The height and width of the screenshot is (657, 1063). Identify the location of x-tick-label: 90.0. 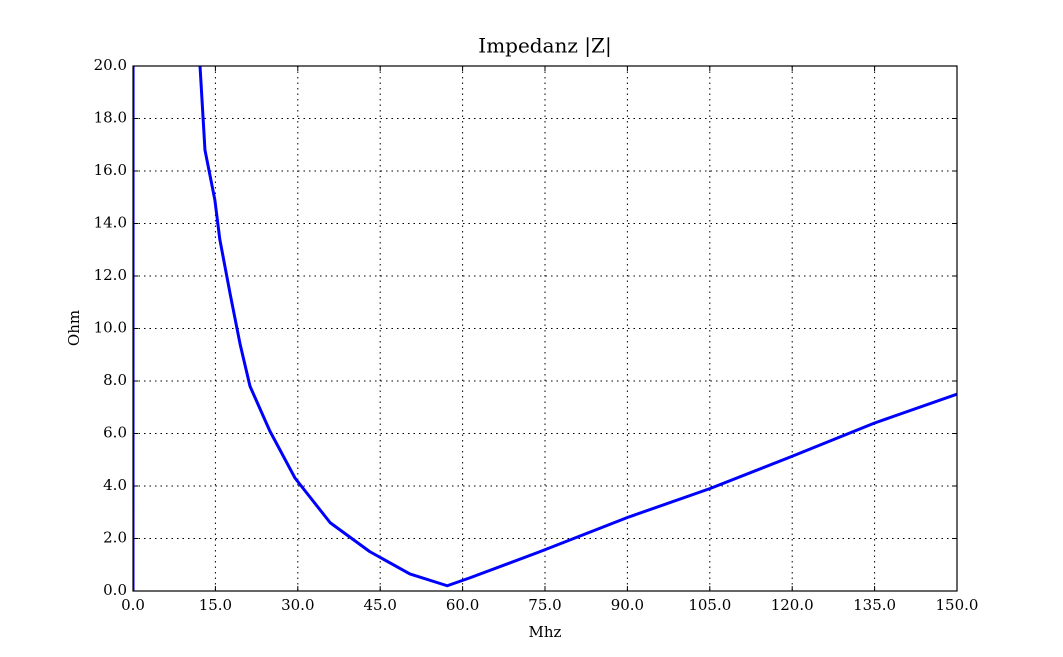
(627, 605).